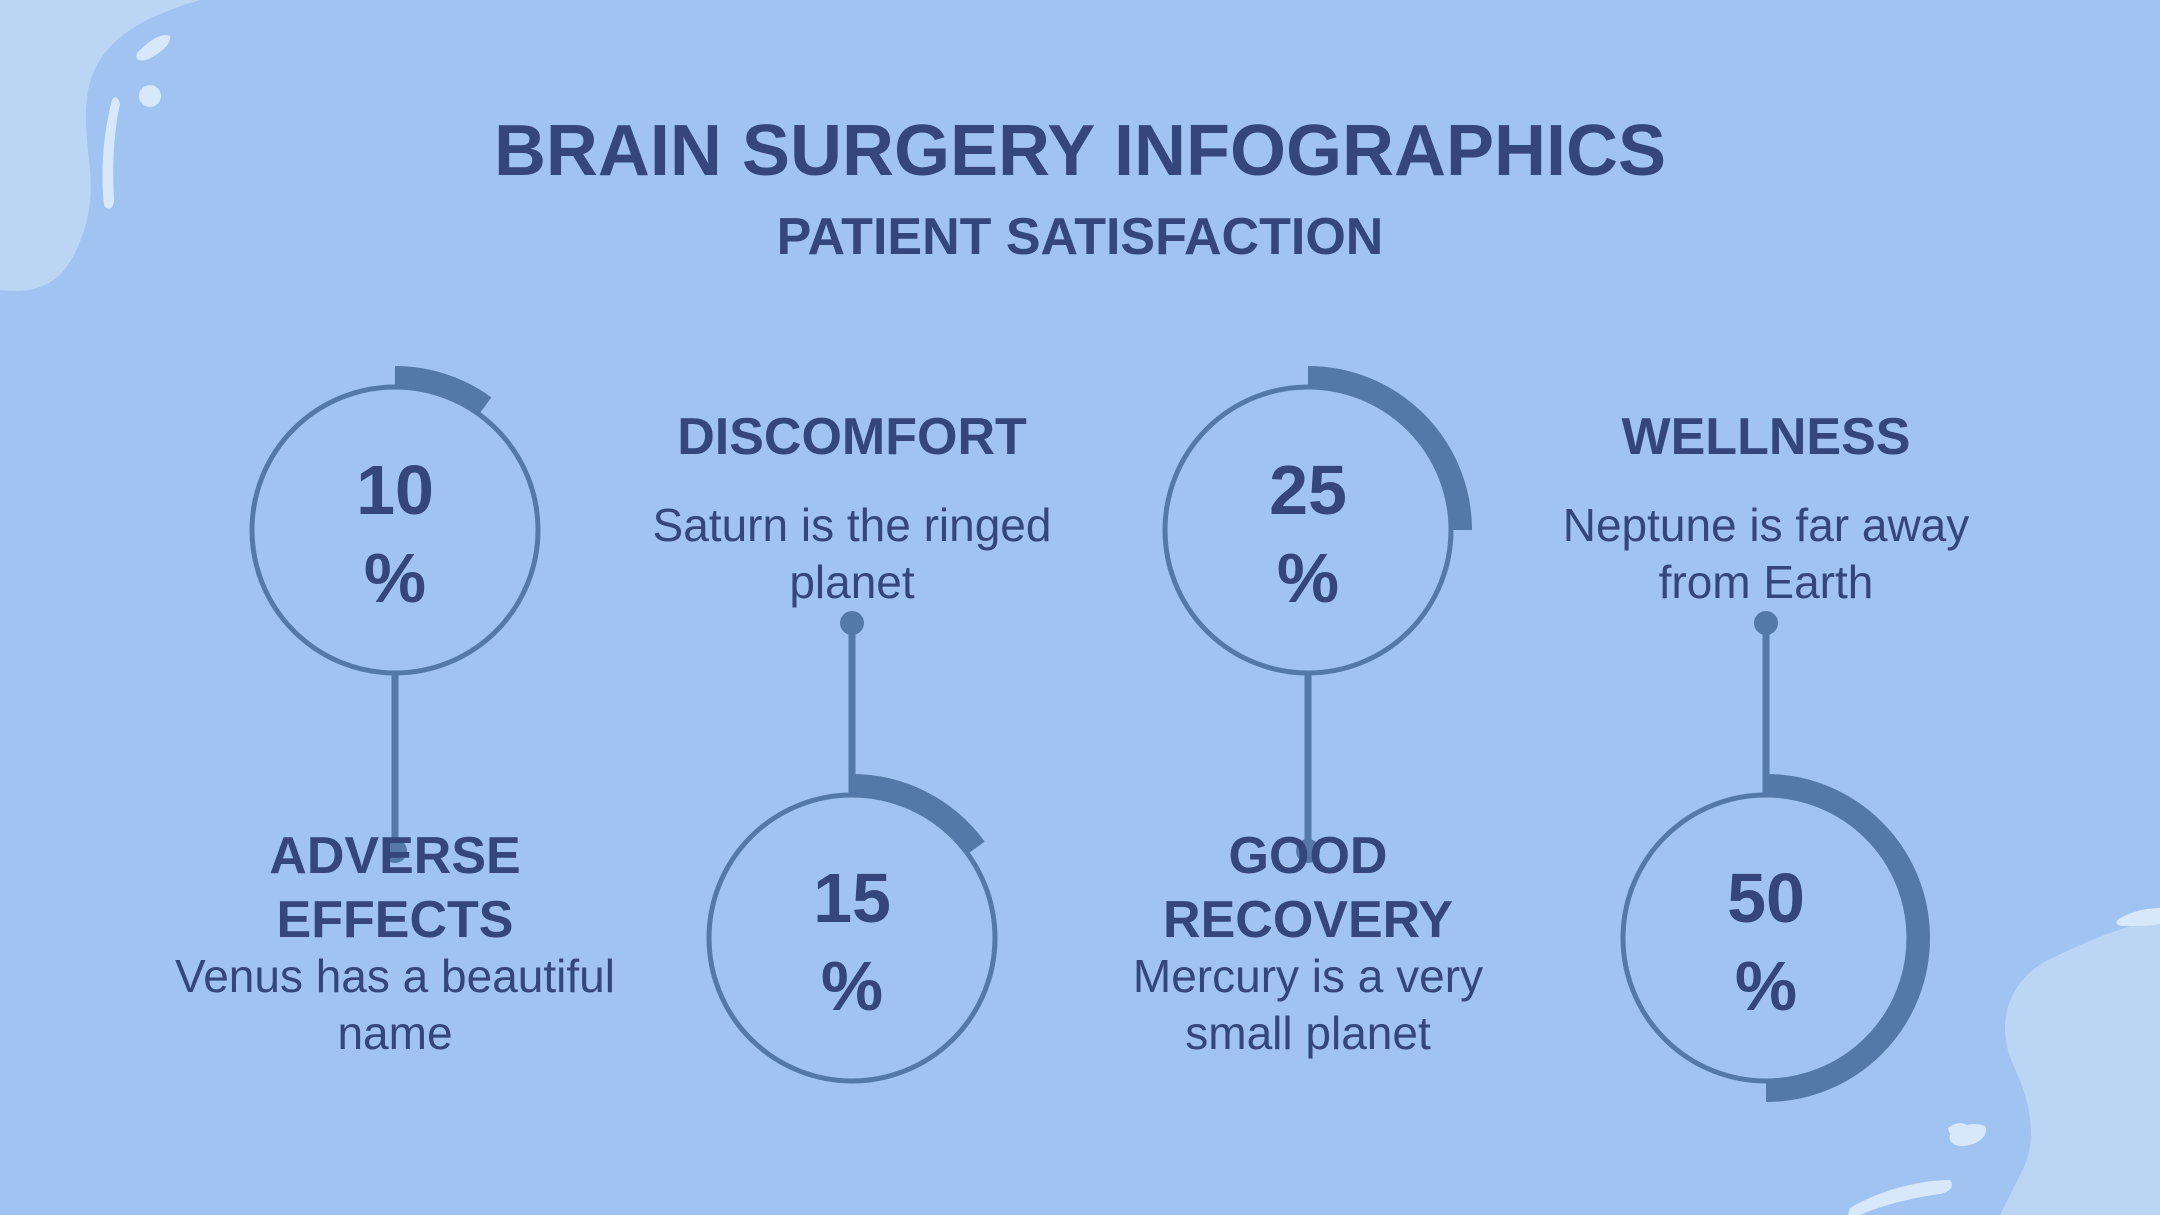  Describe the element at coordinates (1080, 237) in the screenshot. I see `page-subtitle: PATIENT SATISFACTION` at that location.